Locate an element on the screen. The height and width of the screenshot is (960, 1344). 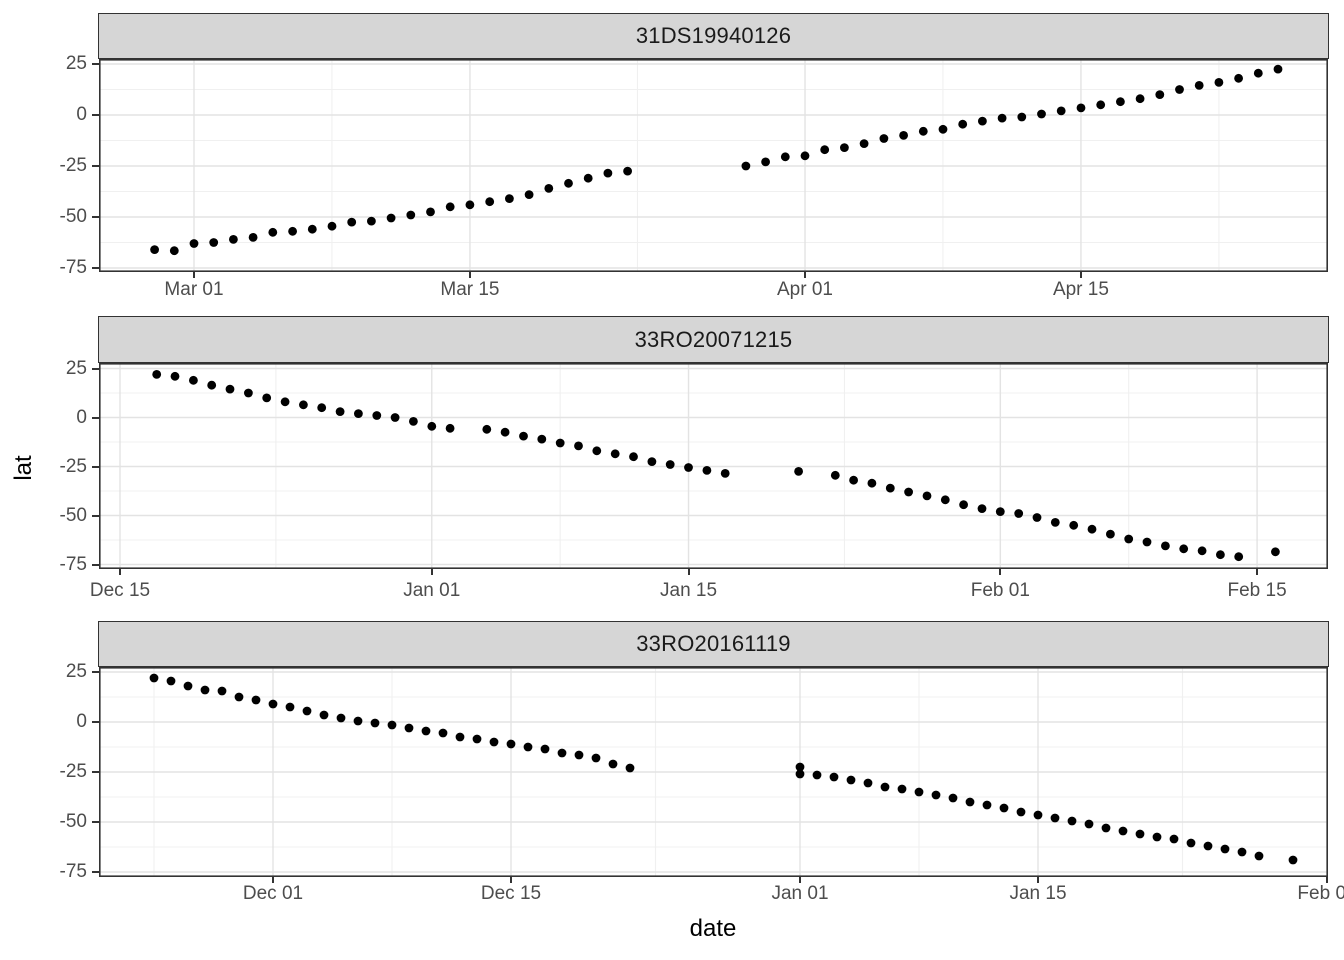
facet-strip: 33RO20161119 is located at coordinates (713, 644).